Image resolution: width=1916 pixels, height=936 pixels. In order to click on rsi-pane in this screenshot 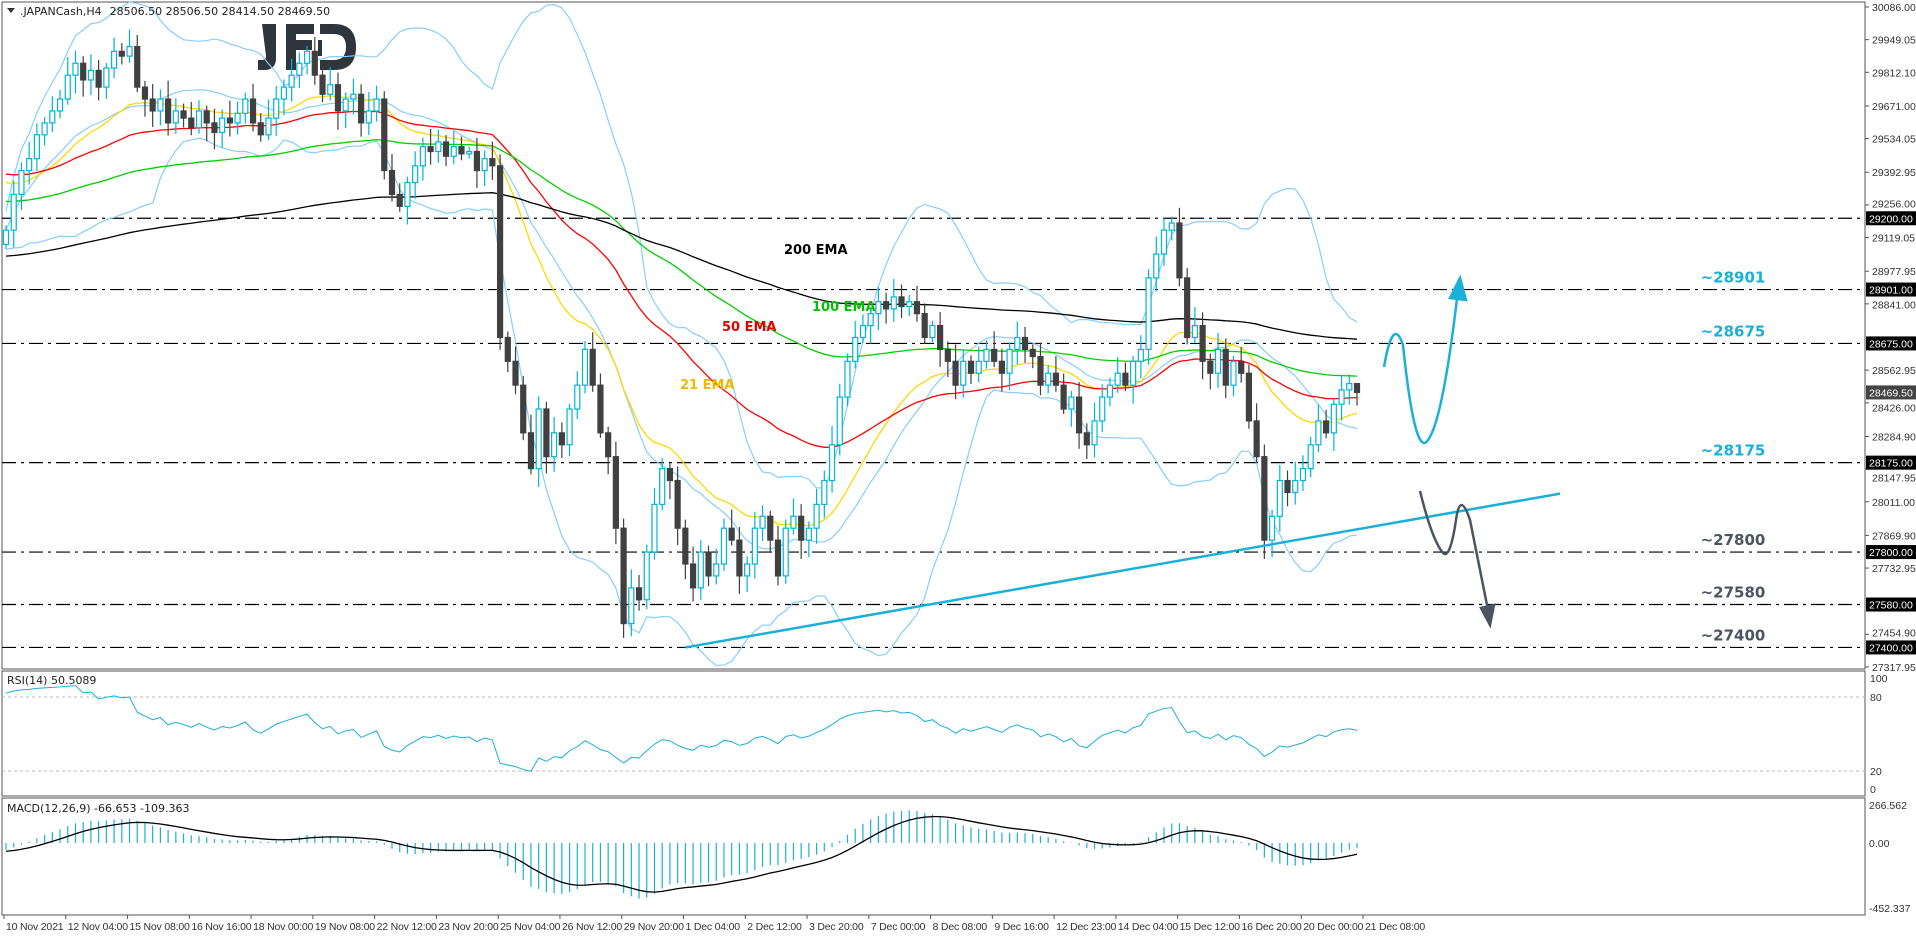, I will do `click(933, 733)`.